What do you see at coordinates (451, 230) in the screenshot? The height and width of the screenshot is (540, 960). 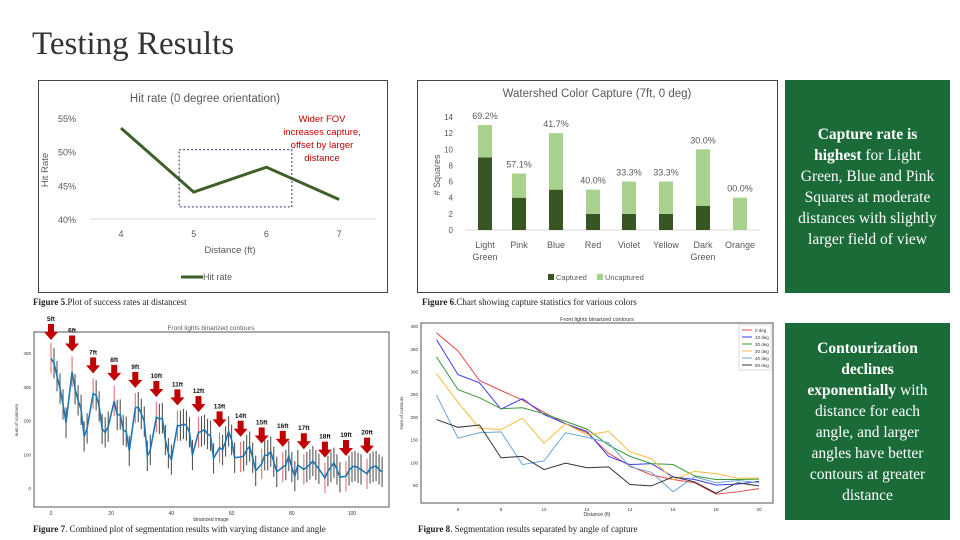 I see `y-tick-label: 0` at bounding box center [451, 230].